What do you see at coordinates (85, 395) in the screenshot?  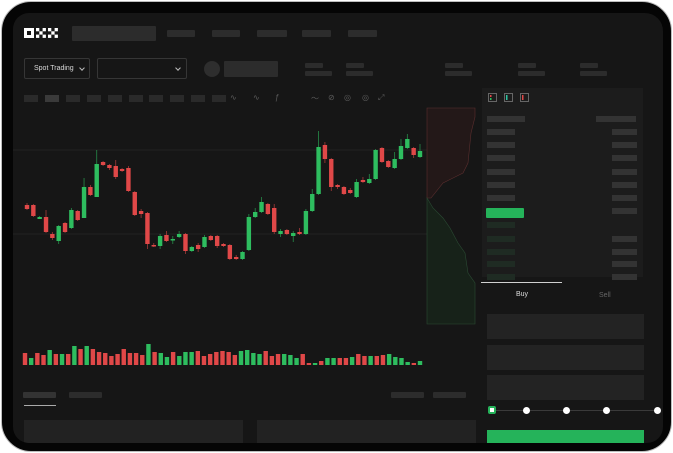 I see `history-tab` at bounding box center [85, 395].